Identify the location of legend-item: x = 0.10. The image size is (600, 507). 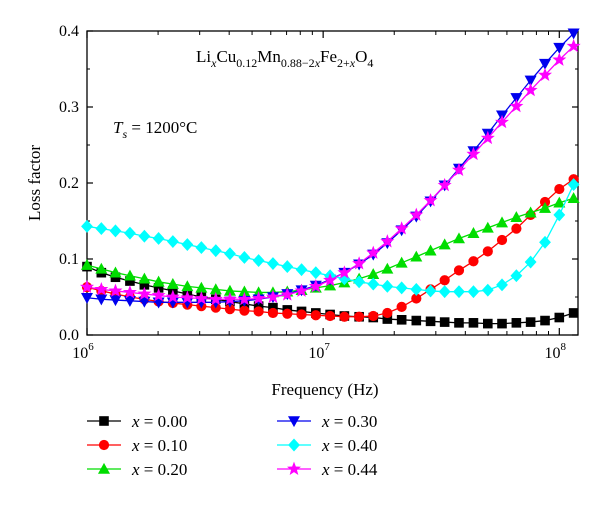
(137, 445).